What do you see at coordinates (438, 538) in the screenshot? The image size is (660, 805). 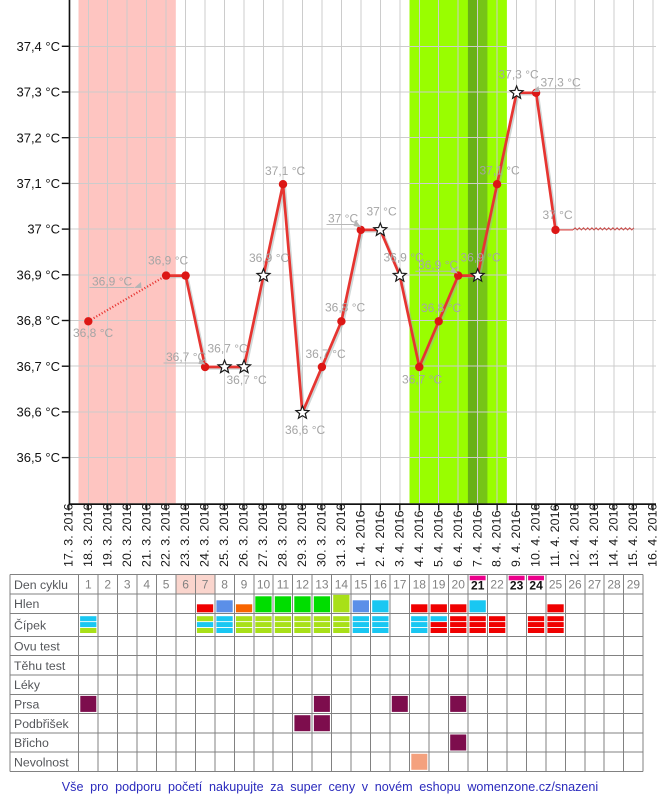 I see `svg-text: 5. 4. 2016` at bounding box center [438, 538].